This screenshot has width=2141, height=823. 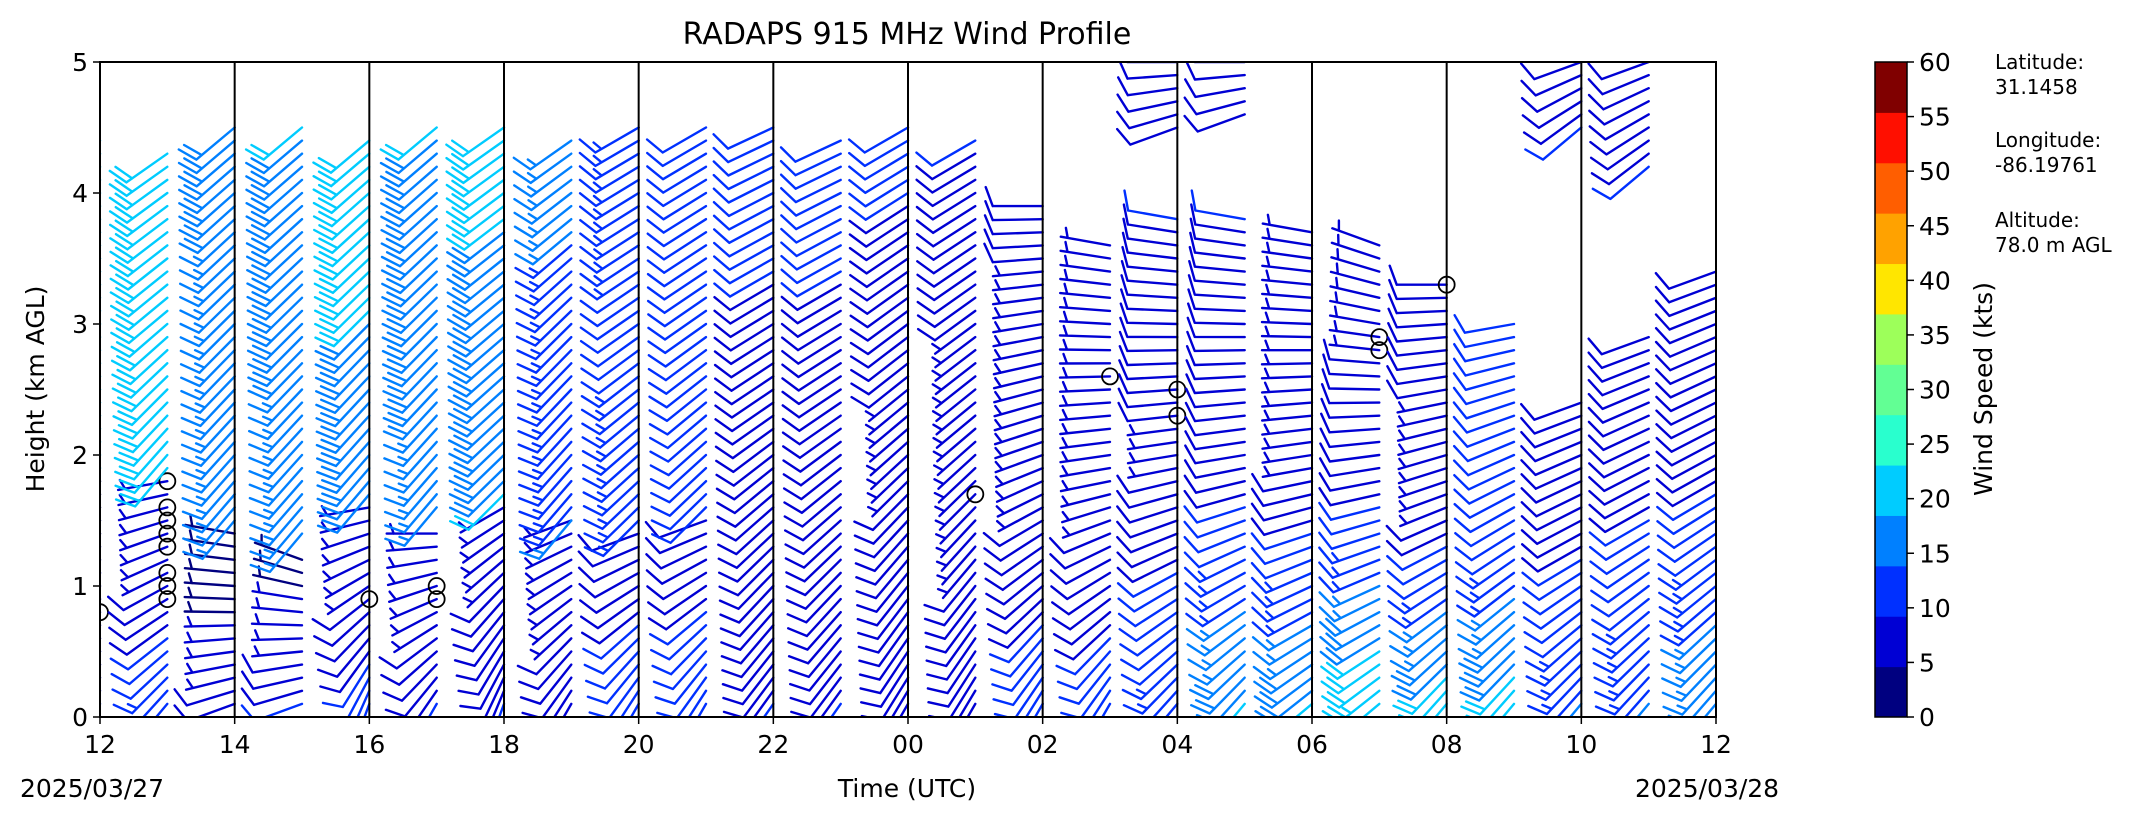 I want to click on altitude-value: 78.0 m AGL, so click(x=2054, y=245).